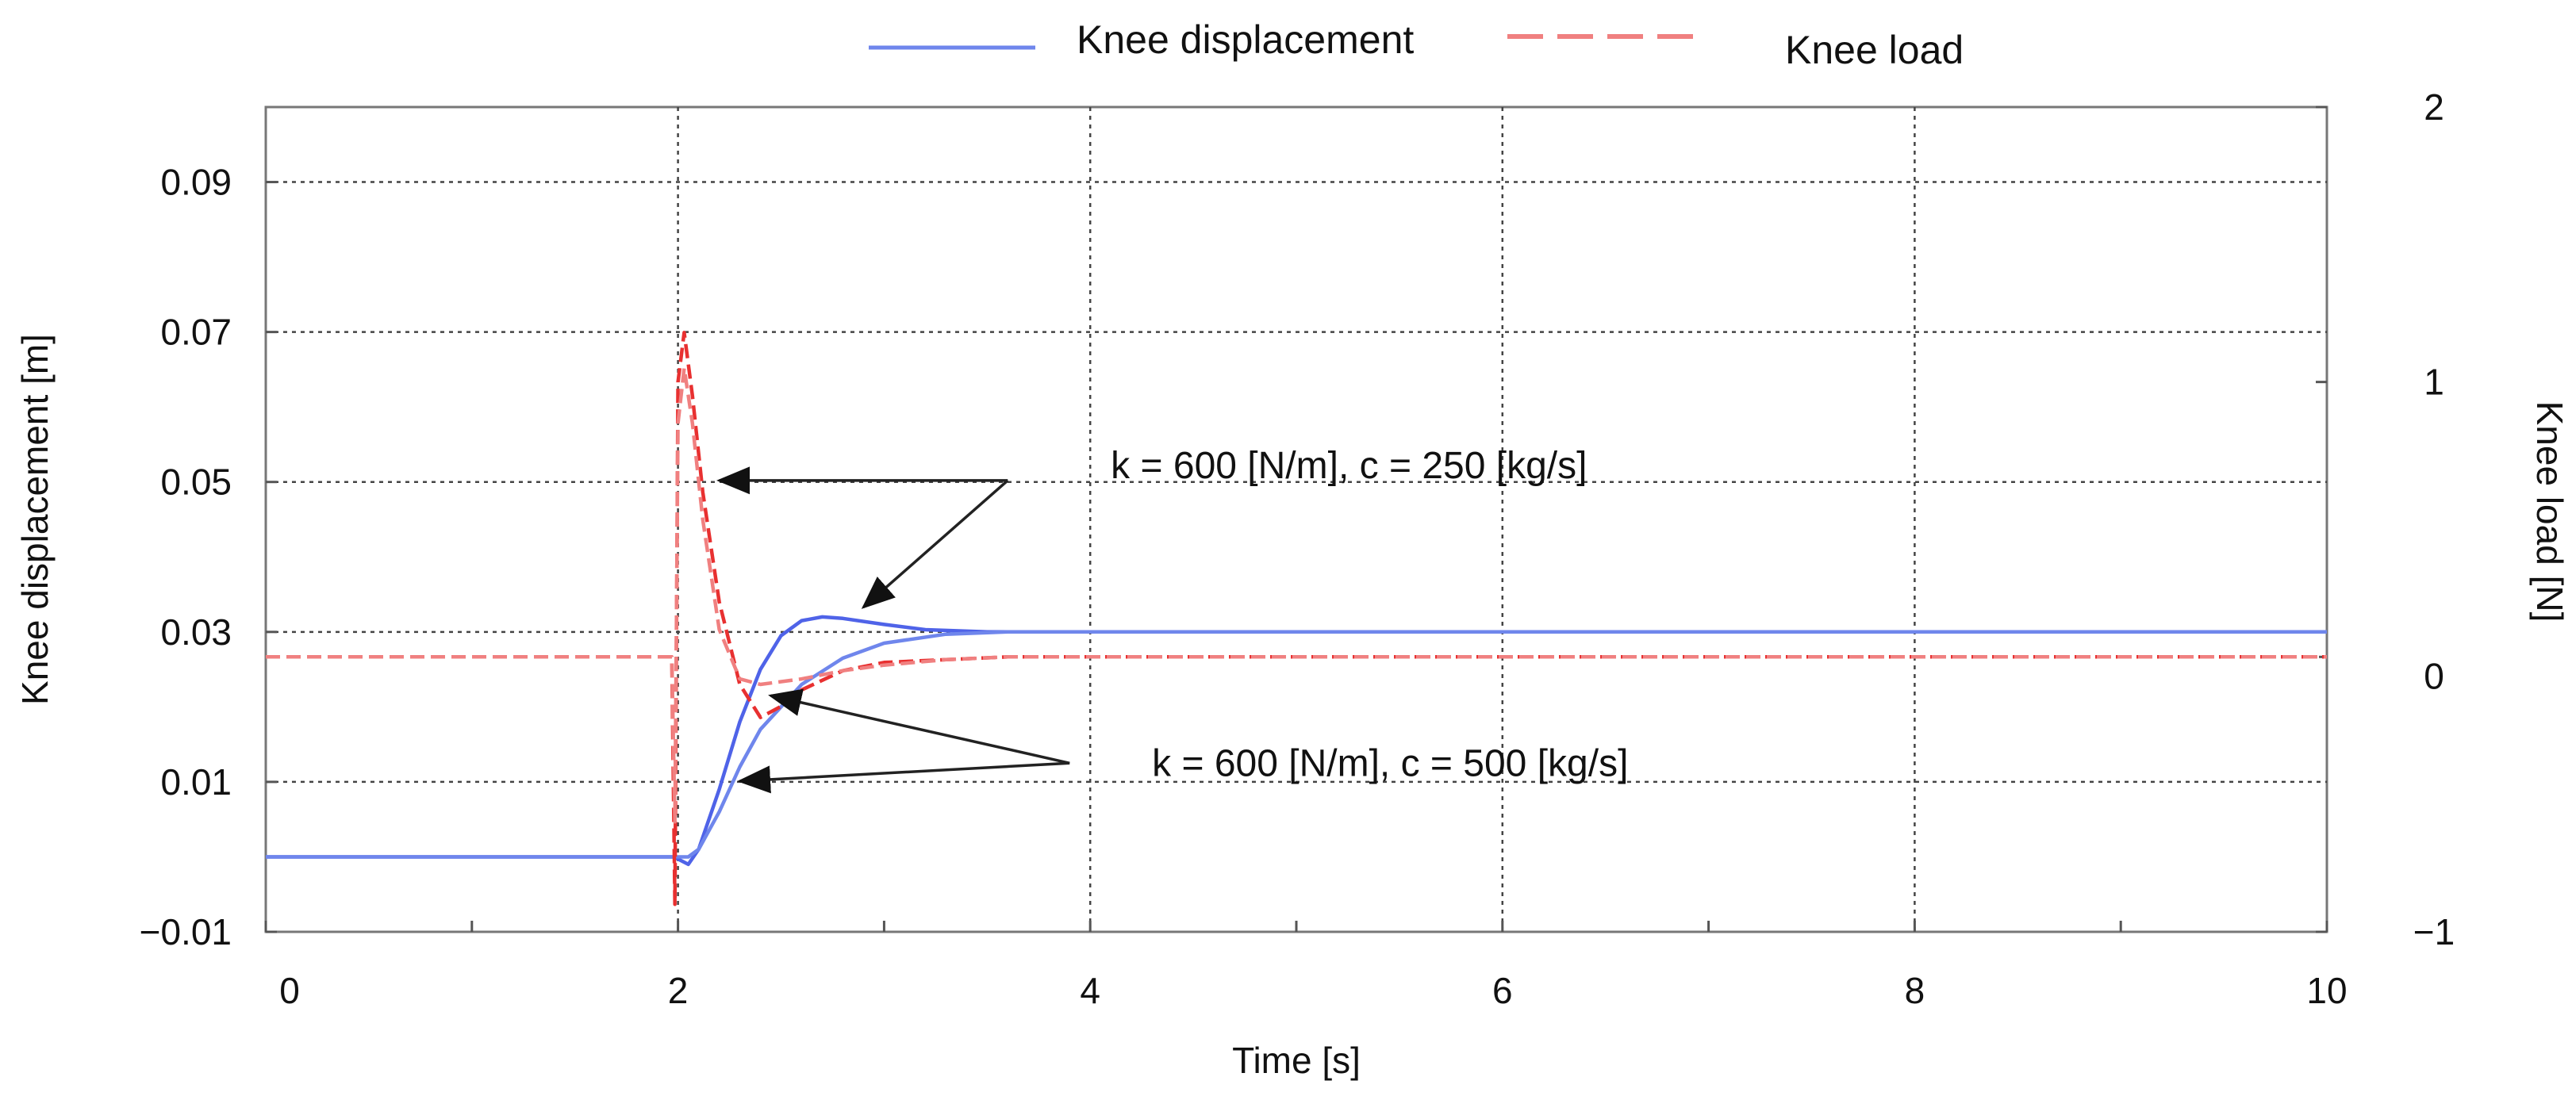 This screenshot has width=2576, height=1096. I want to click on y-right-tick-label: −1, so click(2434, 931).